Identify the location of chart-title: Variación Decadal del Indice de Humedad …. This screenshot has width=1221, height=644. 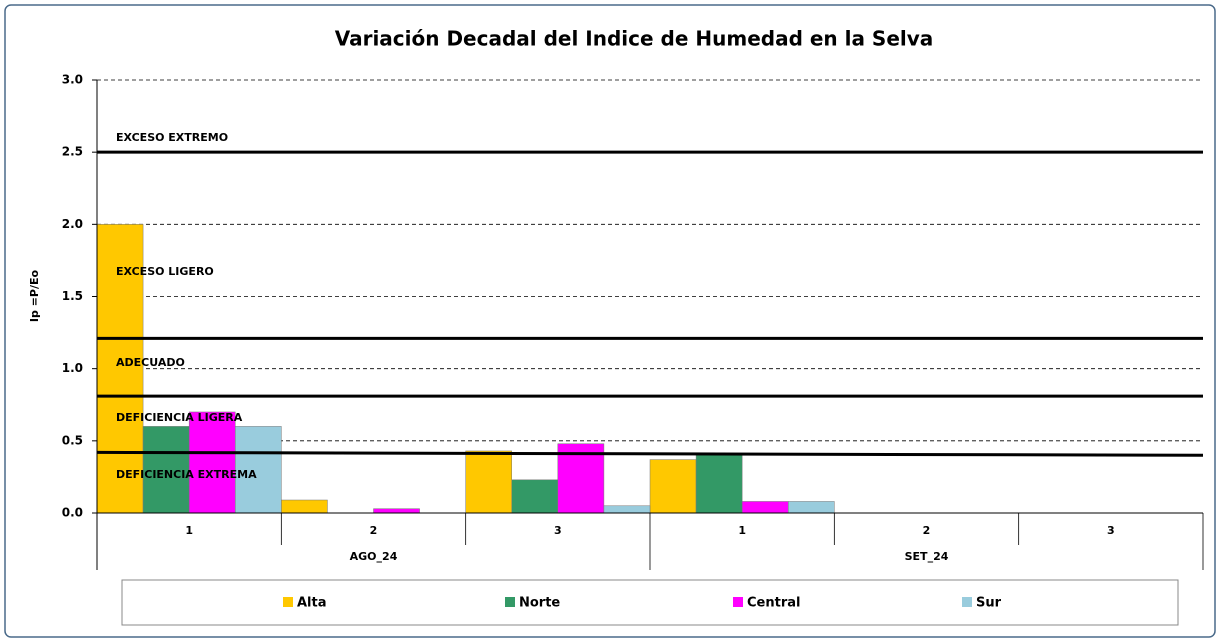
(634, 39).